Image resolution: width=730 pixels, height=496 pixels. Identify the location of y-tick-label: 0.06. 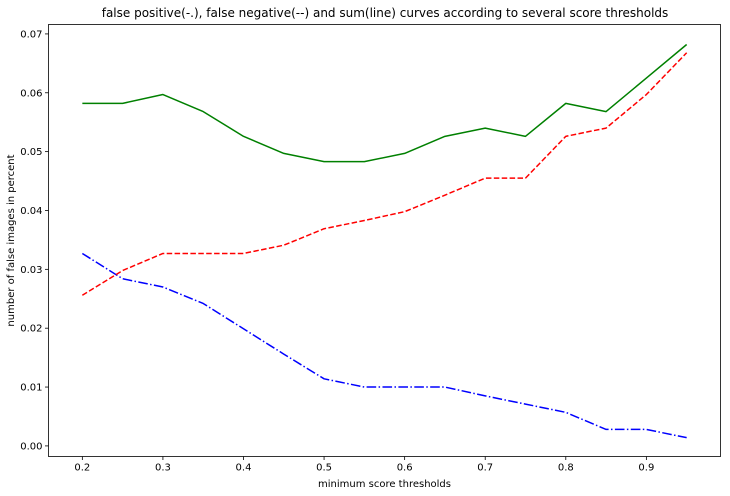
(31, 93).